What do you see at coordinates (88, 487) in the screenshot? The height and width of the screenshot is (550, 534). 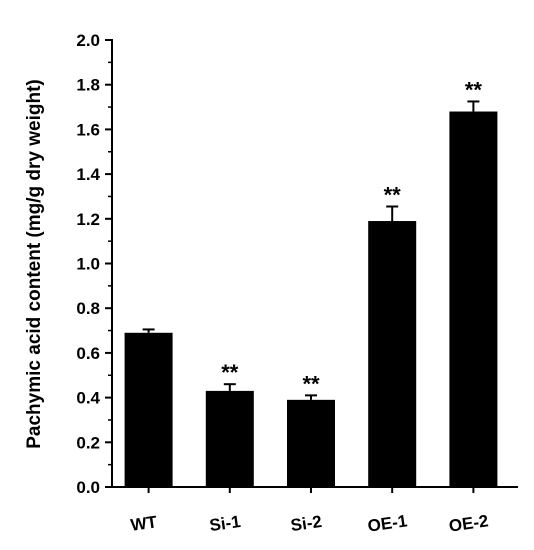 I see `y-tick-label: 0.0` at bounding box center [88, 487].